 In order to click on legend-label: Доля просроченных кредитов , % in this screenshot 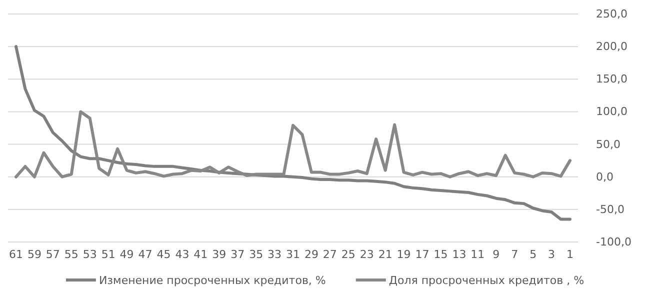, I will do `click(486, 280)`.